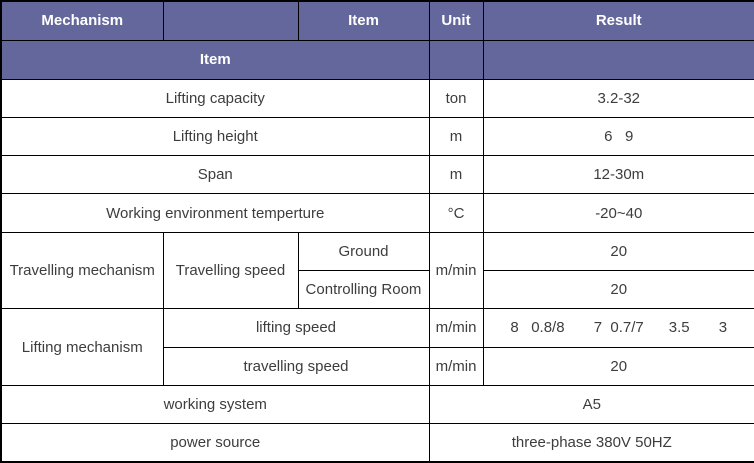 This screenshot has width=754, height=463. Describe the element at coordinates (456, 98) in the screenshot. I see `lifting-capacity-unit: ton` at that location.